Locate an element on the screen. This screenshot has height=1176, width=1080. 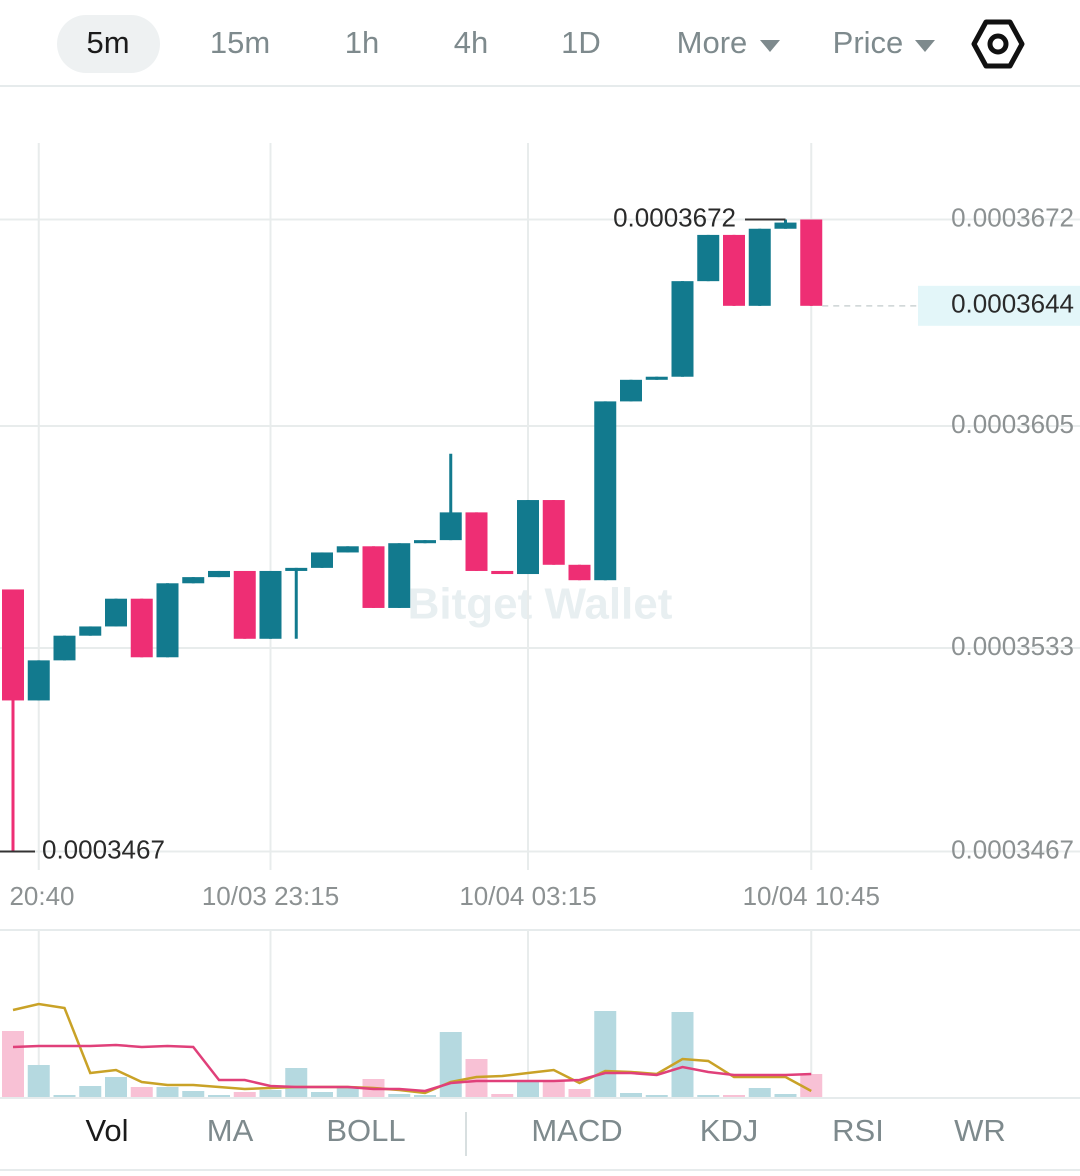
timeframe-tab: 15m is located at coordinates (240, 42).